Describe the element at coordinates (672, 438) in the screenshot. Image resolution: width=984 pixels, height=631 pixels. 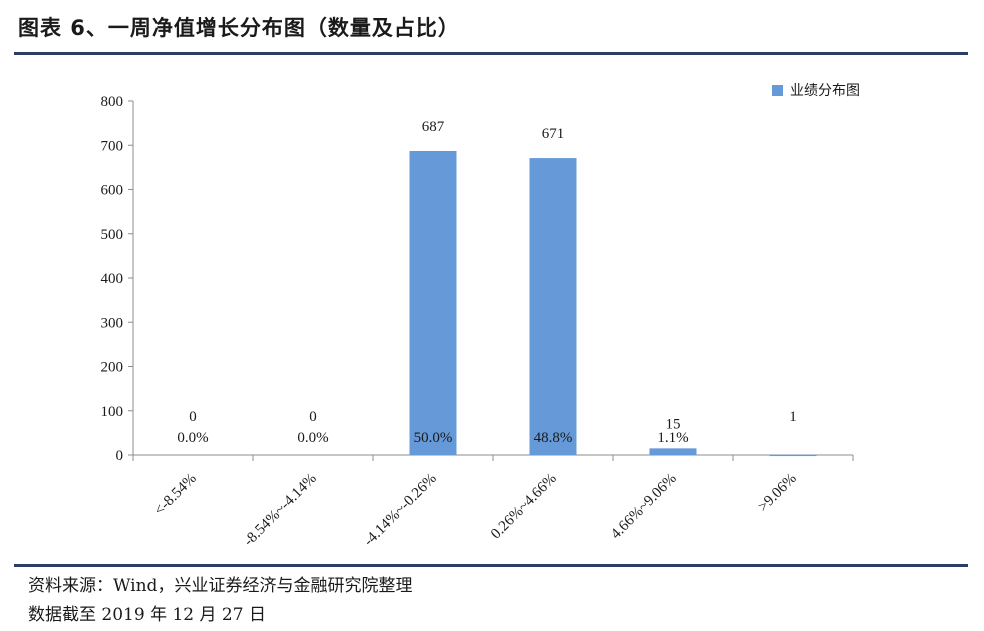
I see `bar-percent-label: 1.1%` at that location.